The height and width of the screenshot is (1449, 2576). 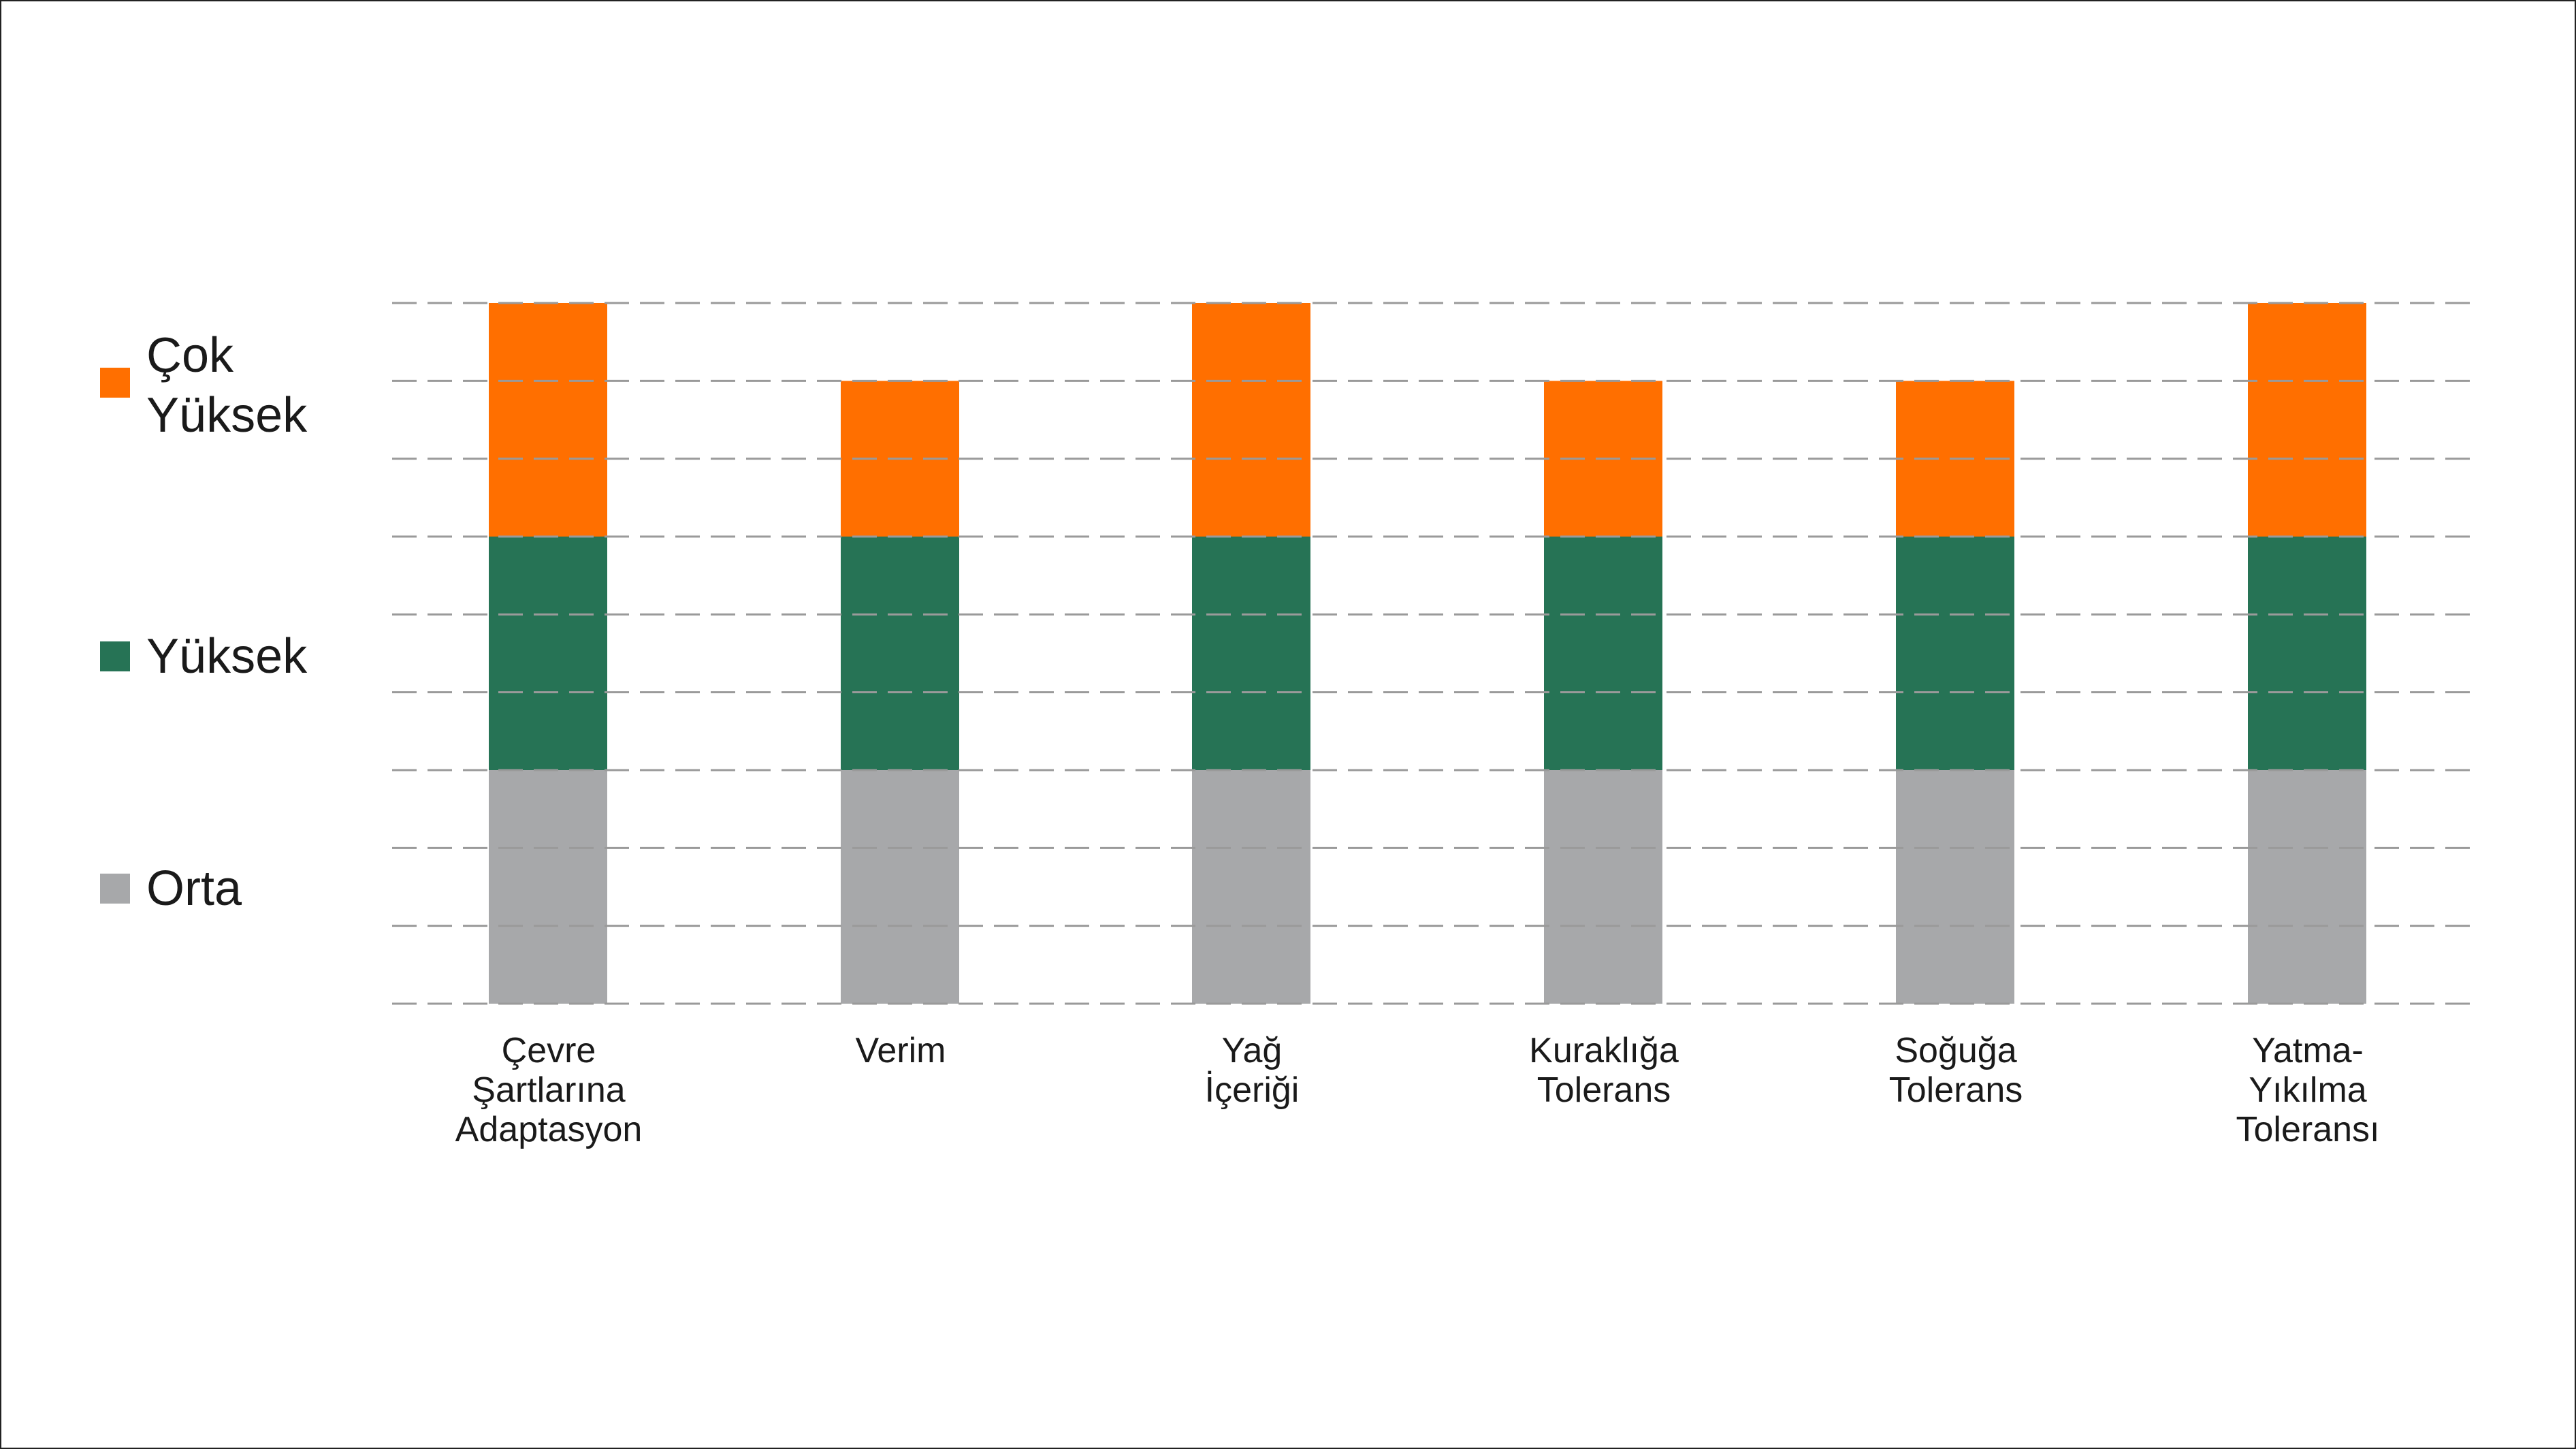 I want to click on legend-label-yuksek: Yüksek, so click(x=227, y=657).